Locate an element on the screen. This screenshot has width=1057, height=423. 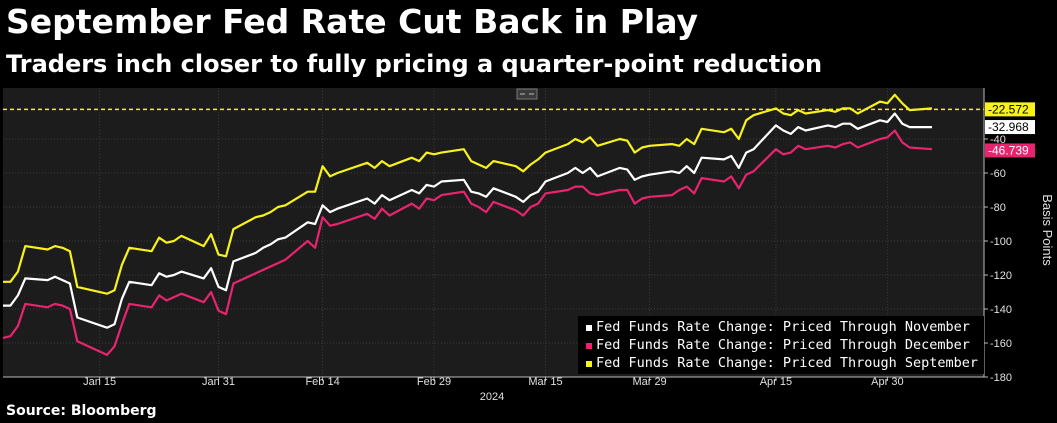
x-tick-label: Jan 15 is located at coordinates (99, 382).